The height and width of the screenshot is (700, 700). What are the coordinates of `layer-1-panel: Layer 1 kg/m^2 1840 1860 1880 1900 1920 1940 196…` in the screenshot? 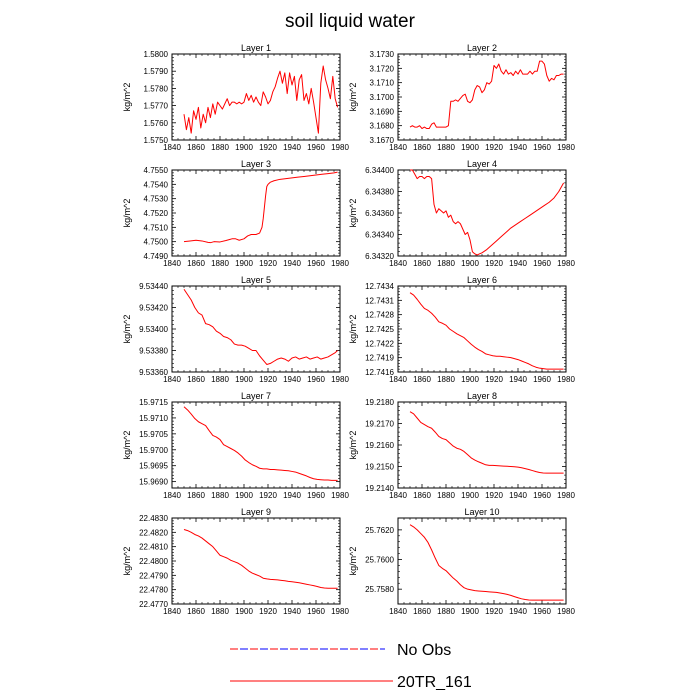 It's located at (235, 97).